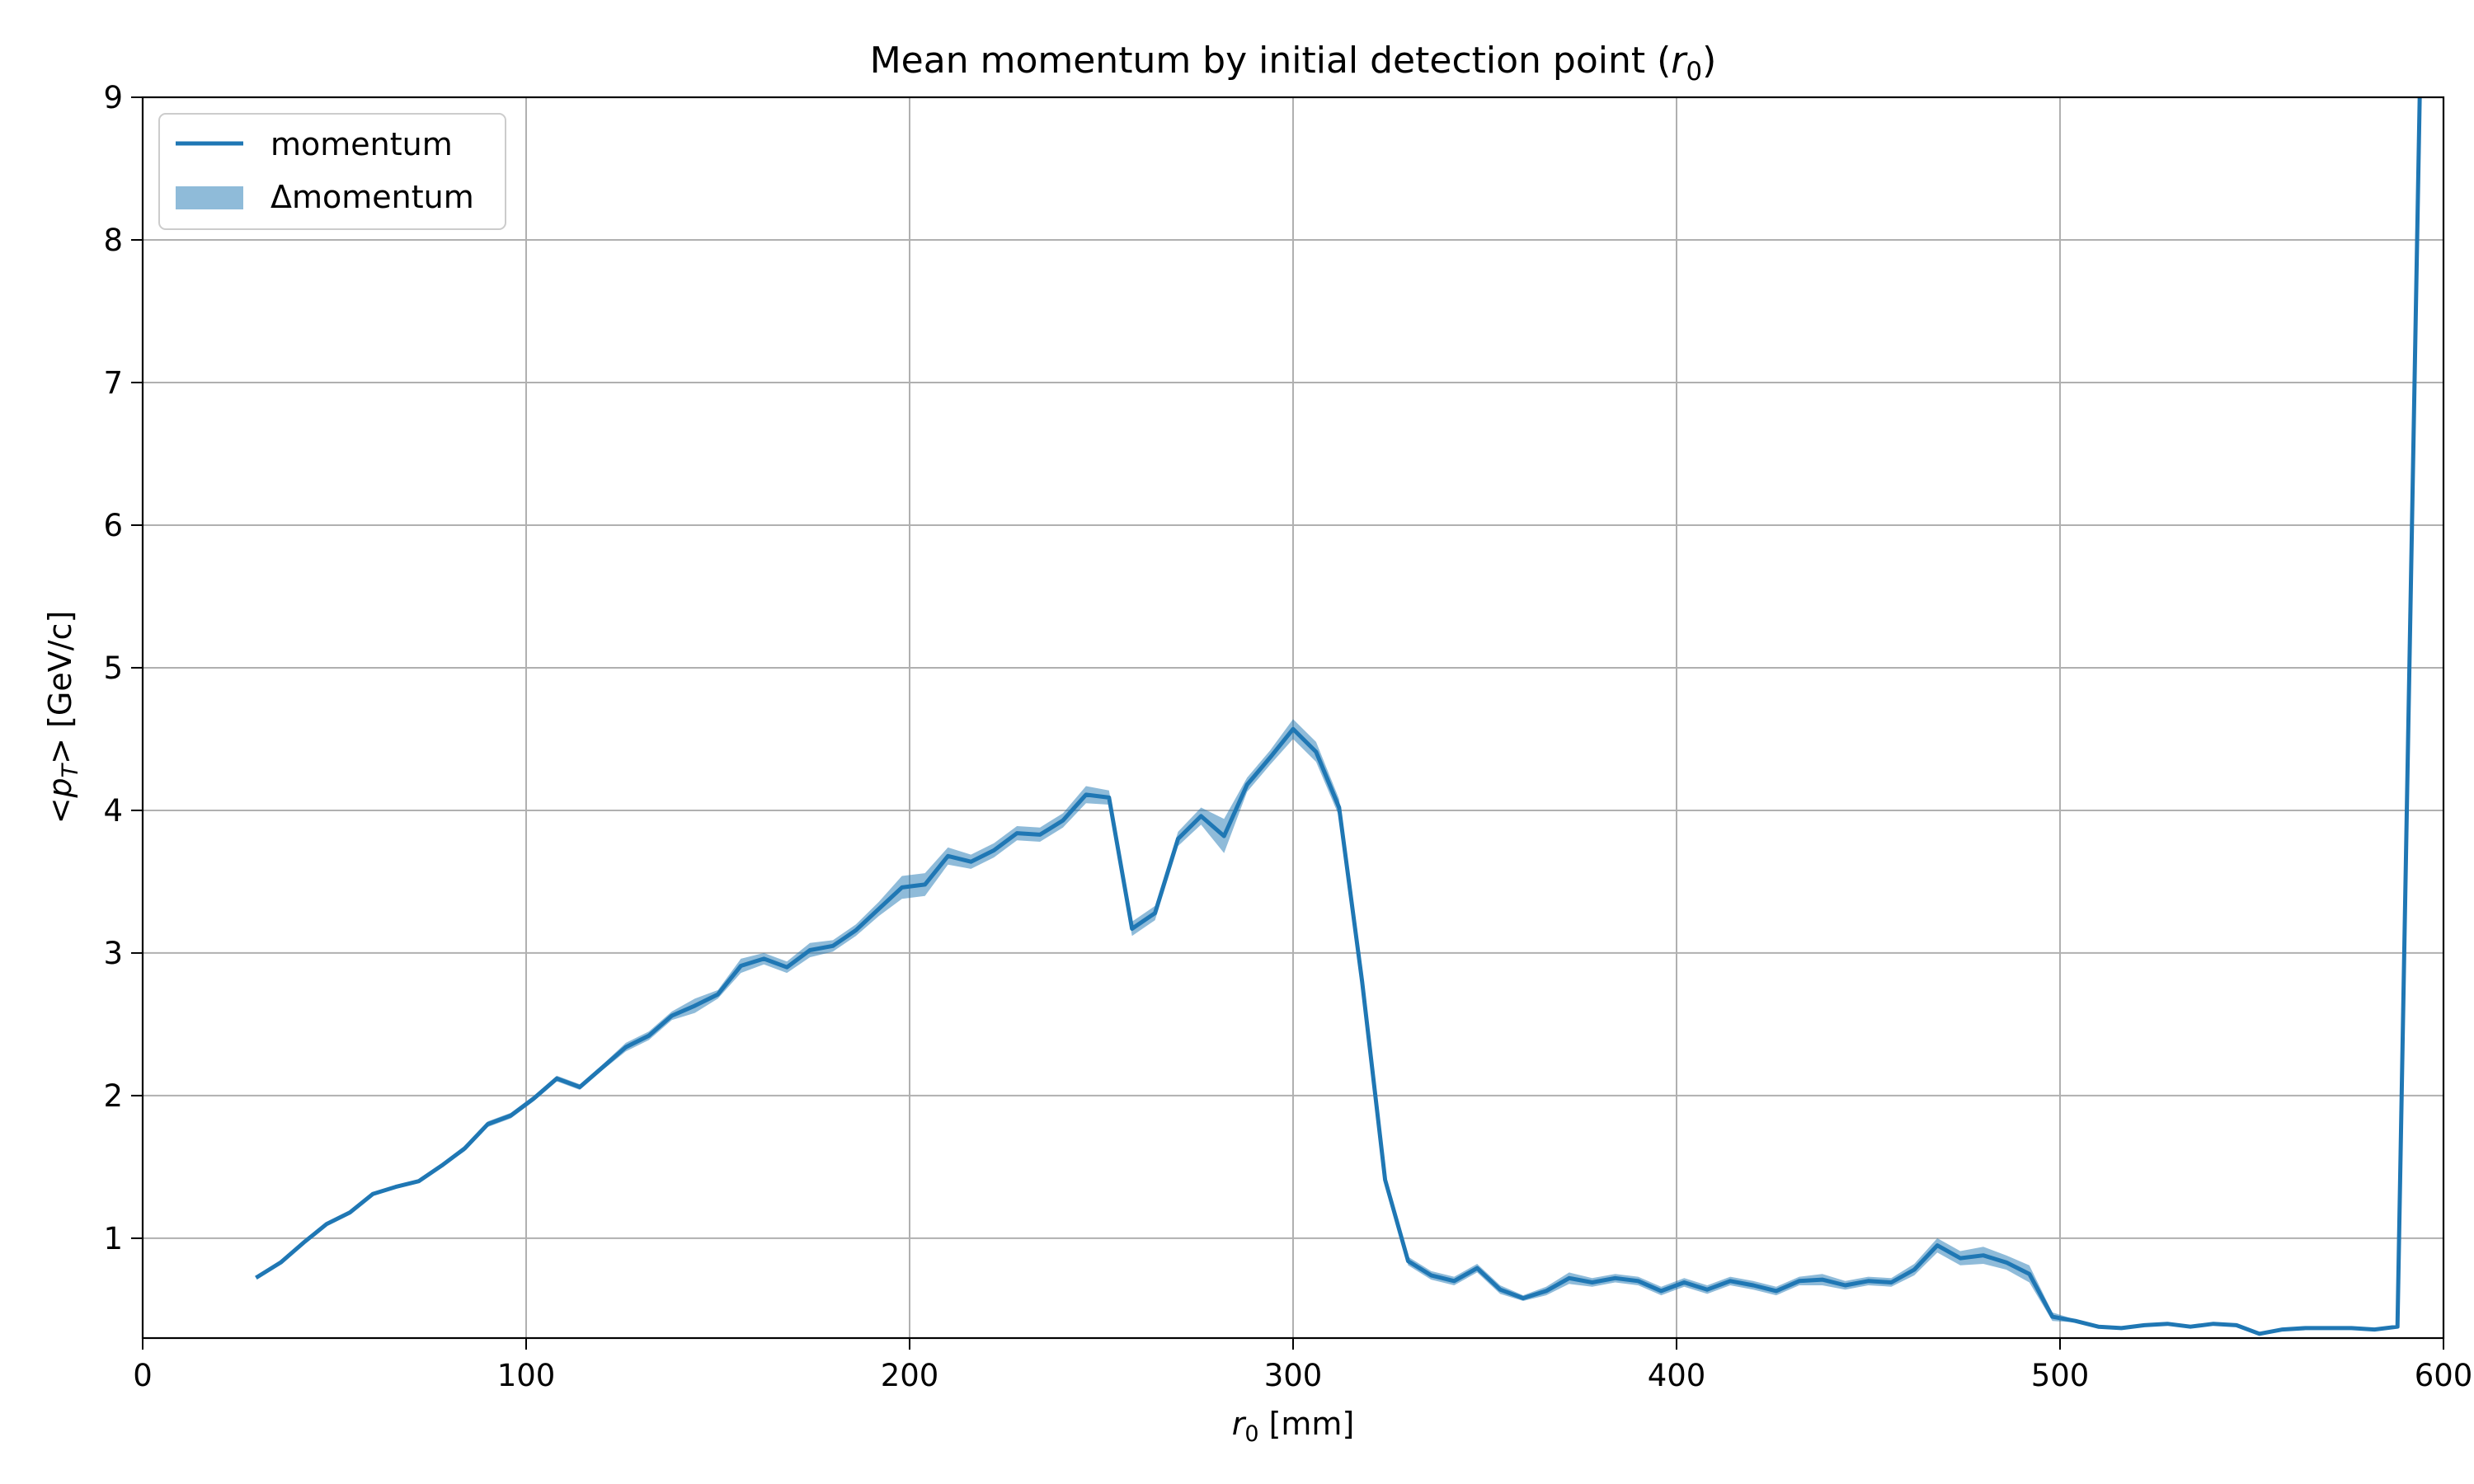 Image resolution: width=2474 pixels, height=1484 pixels. I want to click on x-tick-label: 200, so click(910, 1375).